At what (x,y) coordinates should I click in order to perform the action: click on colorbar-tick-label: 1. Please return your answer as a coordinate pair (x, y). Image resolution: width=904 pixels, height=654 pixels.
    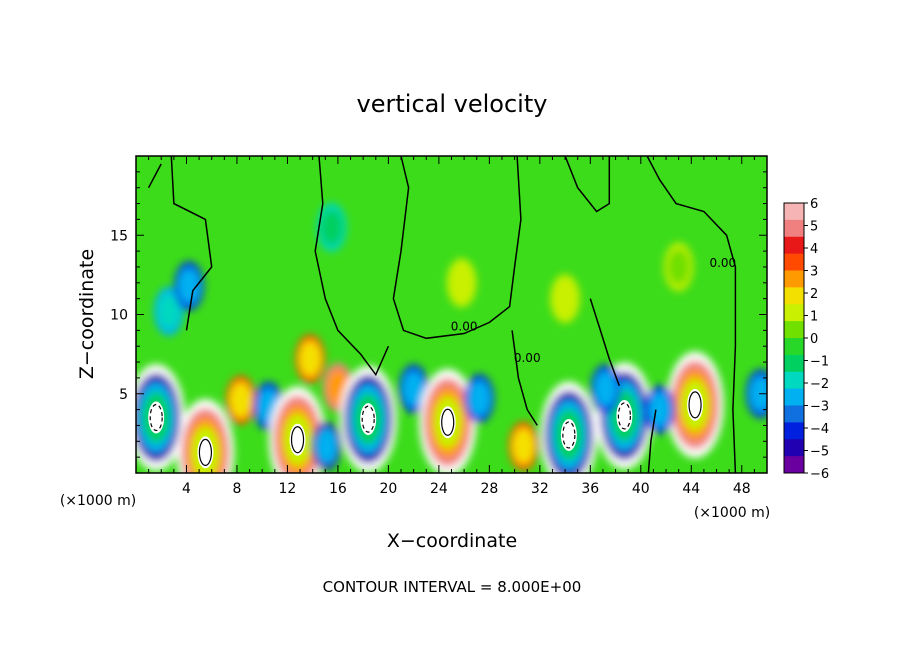
    Looking at the image, I should click on (814, 317).